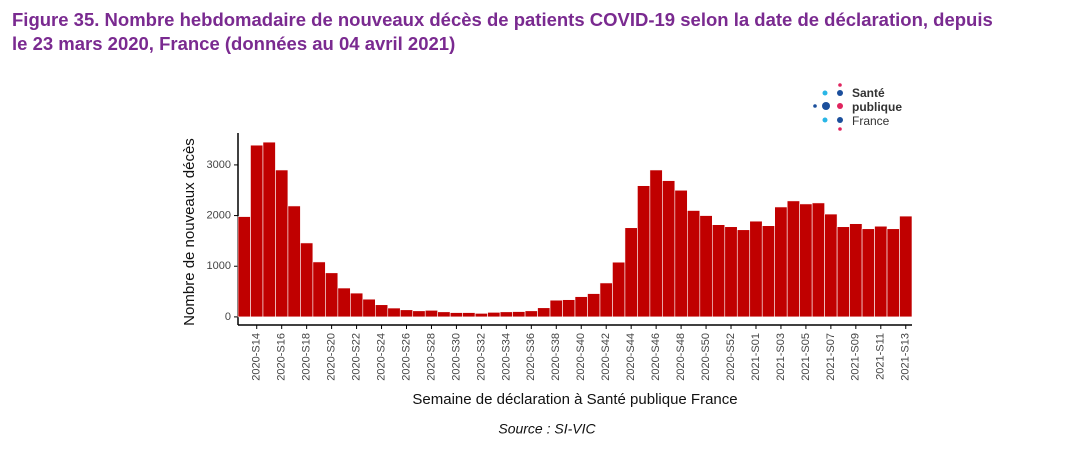 This screenshot has width=1080, height=461. I want to click on y-tick-label: 1000, so click(219, 266).